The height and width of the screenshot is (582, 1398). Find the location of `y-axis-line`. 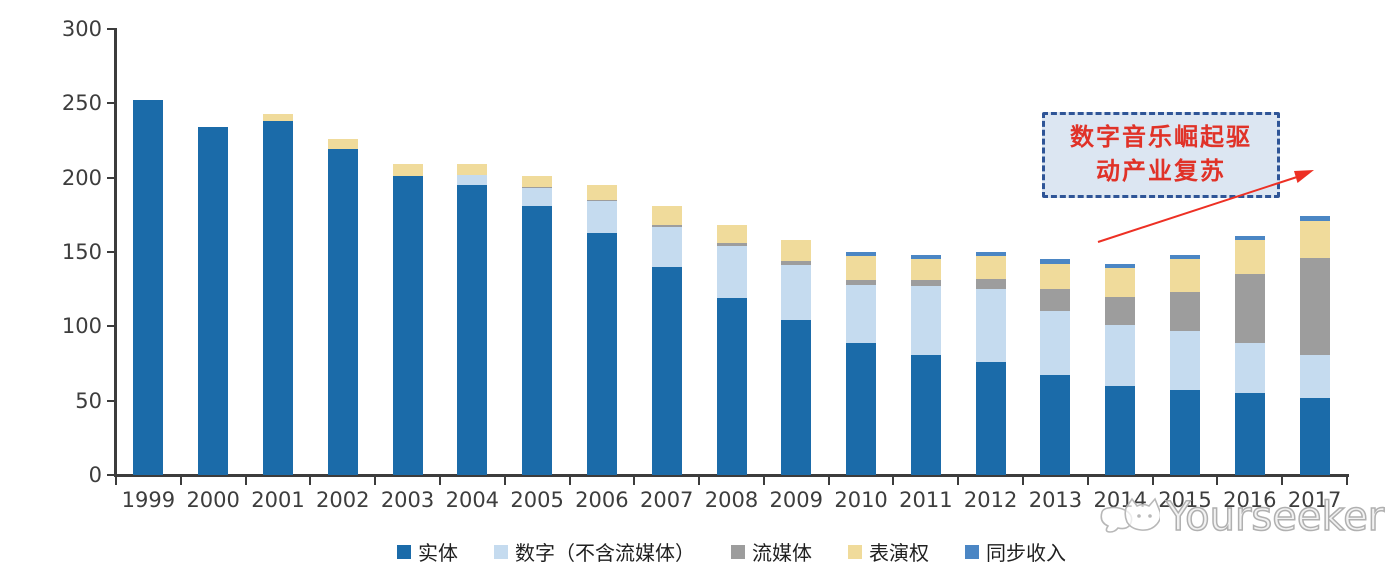

y-axis-line is located at coordinates (115, 252).